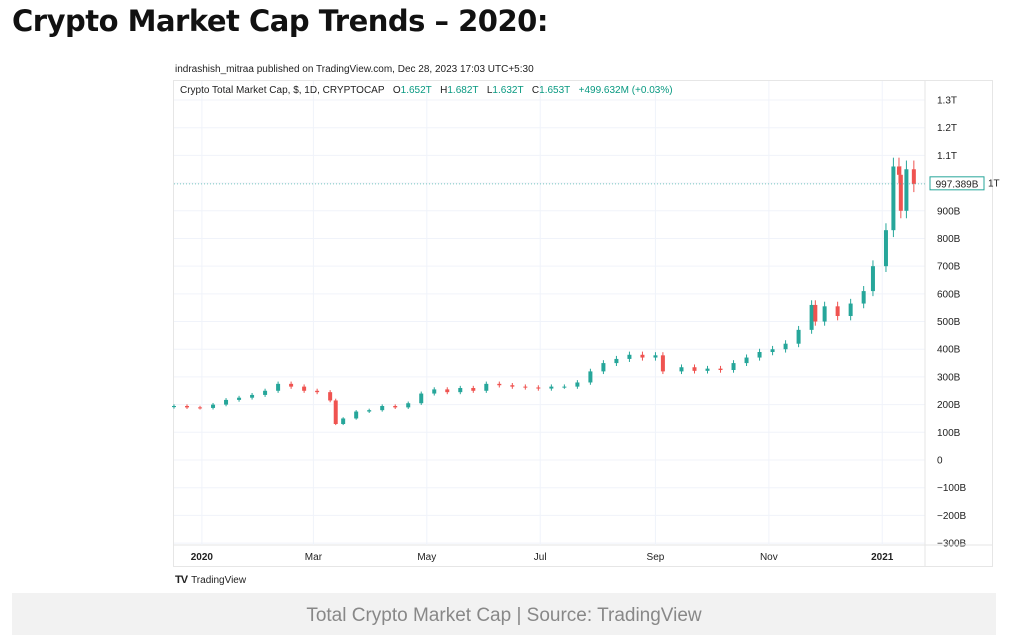  Describe the element at coordinates (949, 350) in the screenshot. I see `y-tick-label: 400B` at that location.